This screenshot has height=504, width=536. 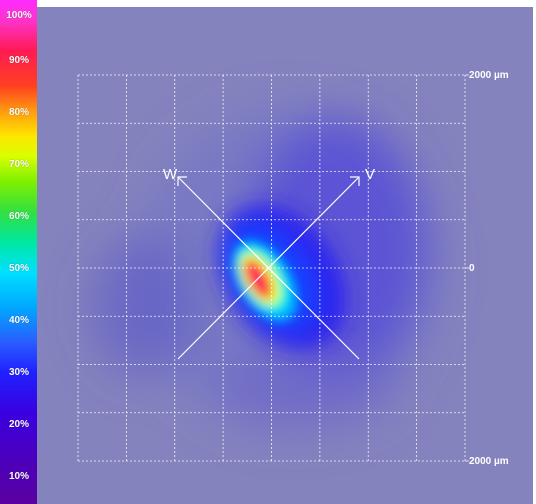 I want to click on v-axis-arrowhead, so click(x=355, y=181).